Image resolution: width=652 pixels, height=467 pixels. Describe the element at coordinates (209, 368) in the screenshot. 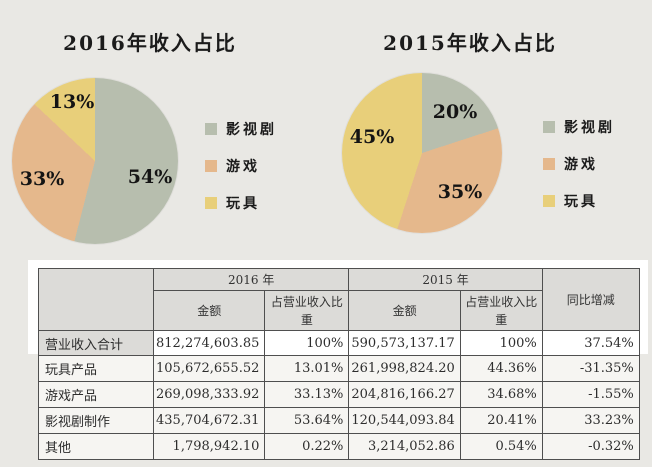

I see `table-cell: 105,672,655.52` at that location.